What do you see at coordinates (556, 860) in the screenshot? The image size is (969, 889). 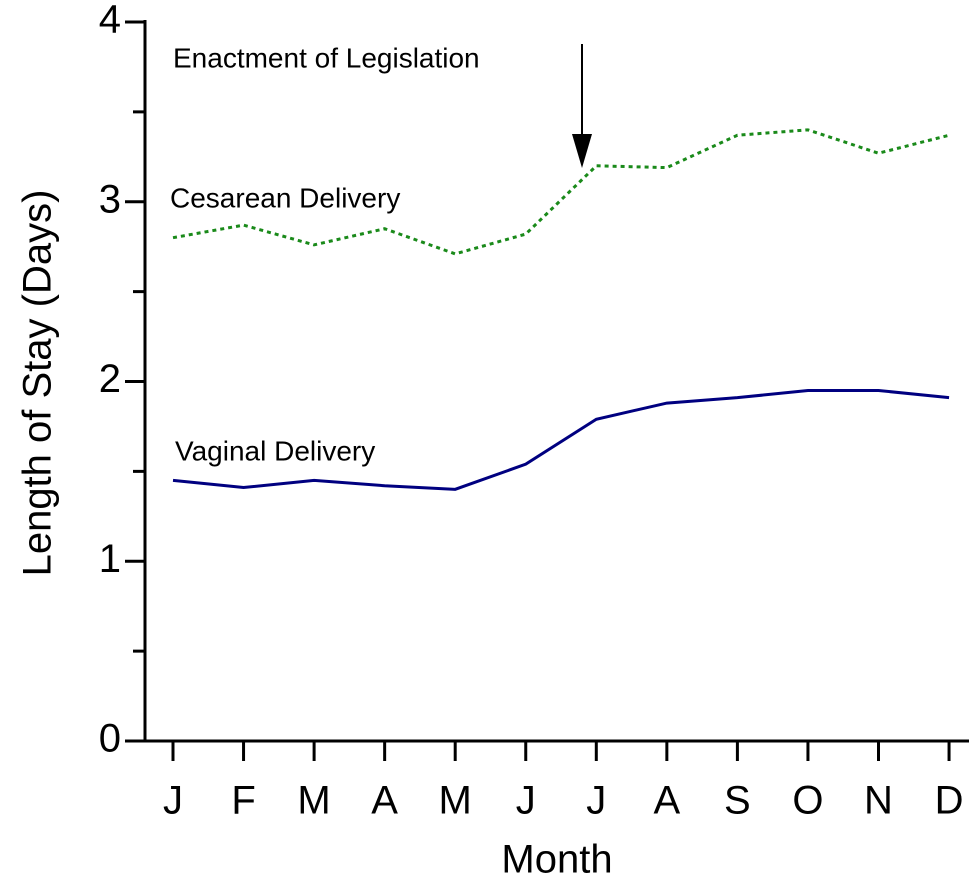 I see `x-axis-title: Month` at bounding box center [556, 860].